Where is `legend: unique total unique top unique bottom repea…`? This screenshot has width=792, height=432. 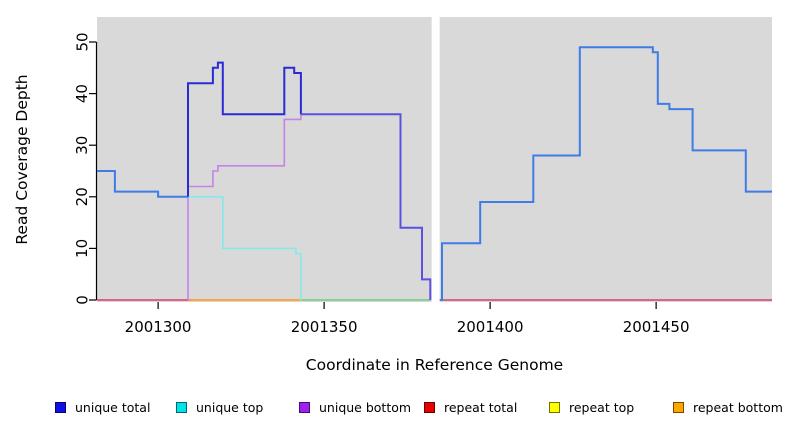 legend: unique total unique top unique bottom repea… is located at coordinates (396, 409).